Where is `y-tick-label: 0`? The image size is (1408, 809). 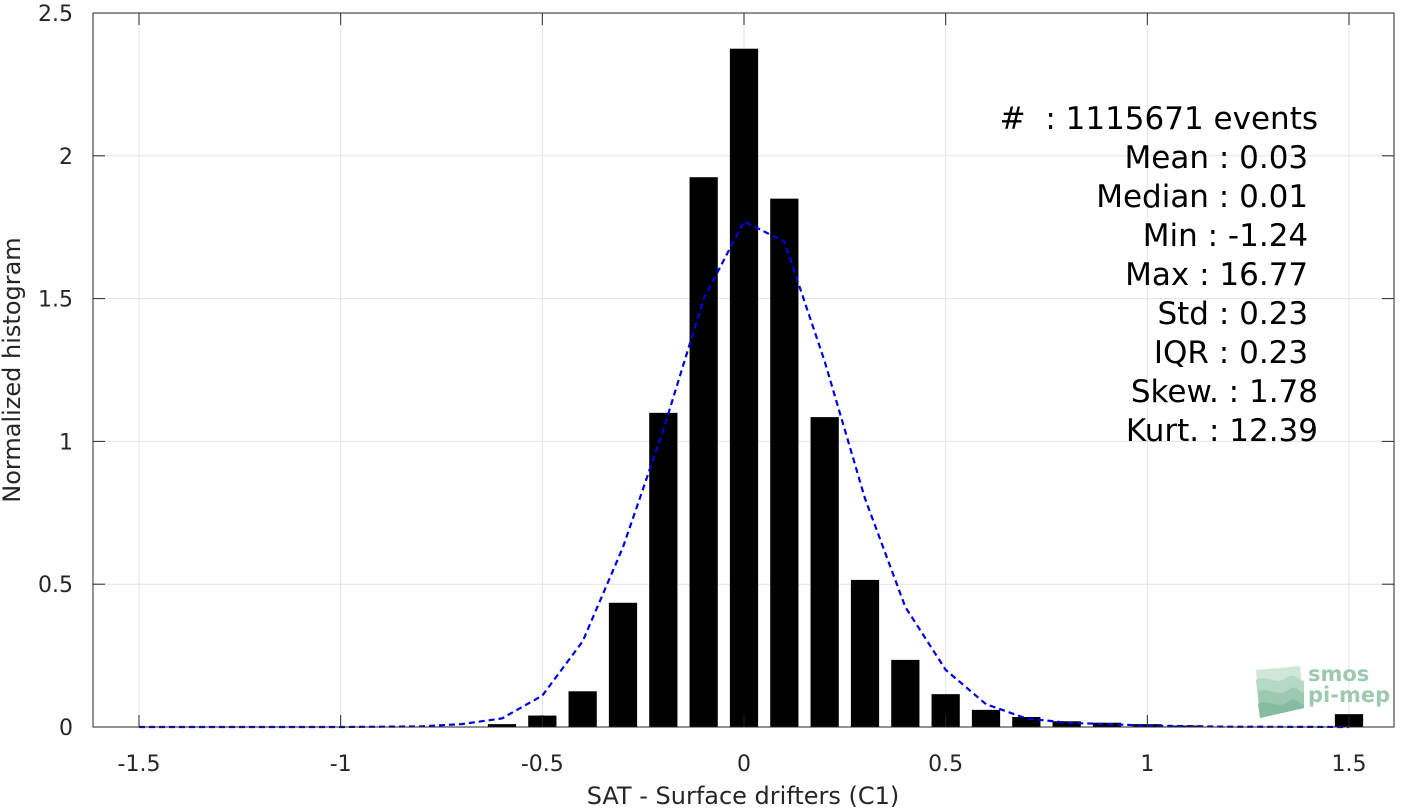 y-tick-label: 0 is located at coordinates (66, 728).